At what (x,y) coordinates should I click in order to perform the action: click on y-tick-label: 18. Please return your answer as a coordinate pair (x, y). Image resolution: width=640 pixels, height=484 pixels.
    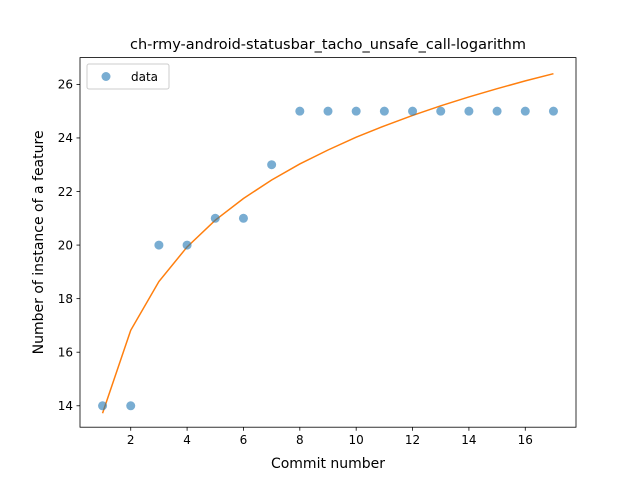
    Looking at the image, I should click on (65, 299).